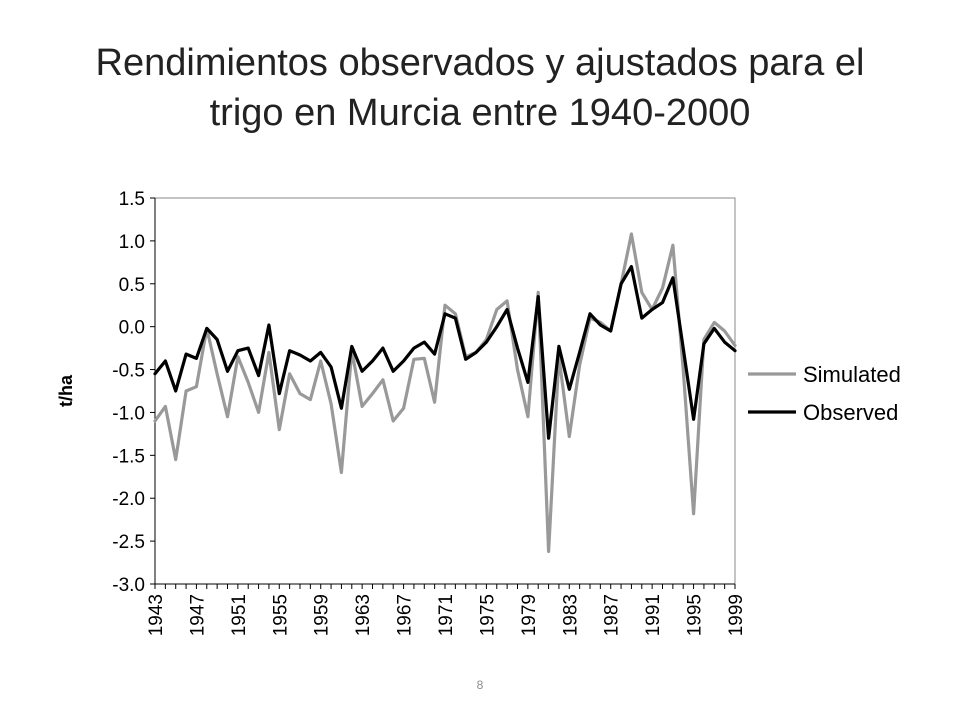 The image size is (960, 720). Describe the element at coordinates (132, 199) in the screenshot. I see `y-tick-label: 1.5` at that location.